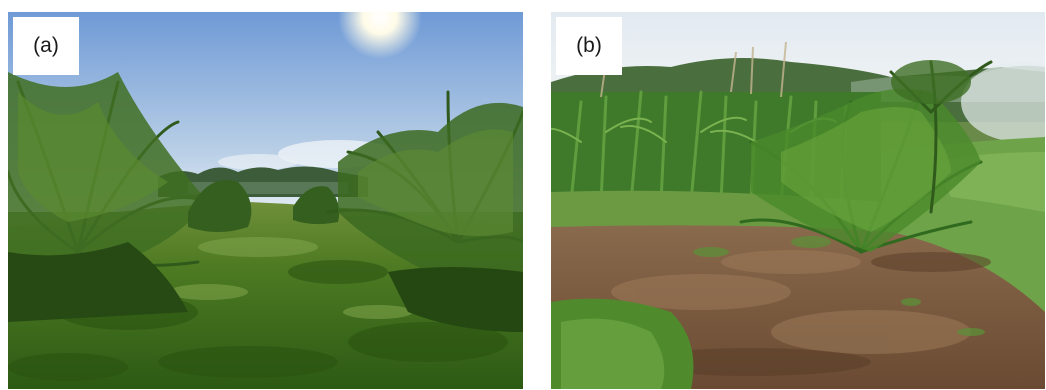 The image size is (1046, 390). What do you see at coordinates (589, 46) in the screenshot?
I see `panel-label-b: (b)` at bounding box center [589, 46].